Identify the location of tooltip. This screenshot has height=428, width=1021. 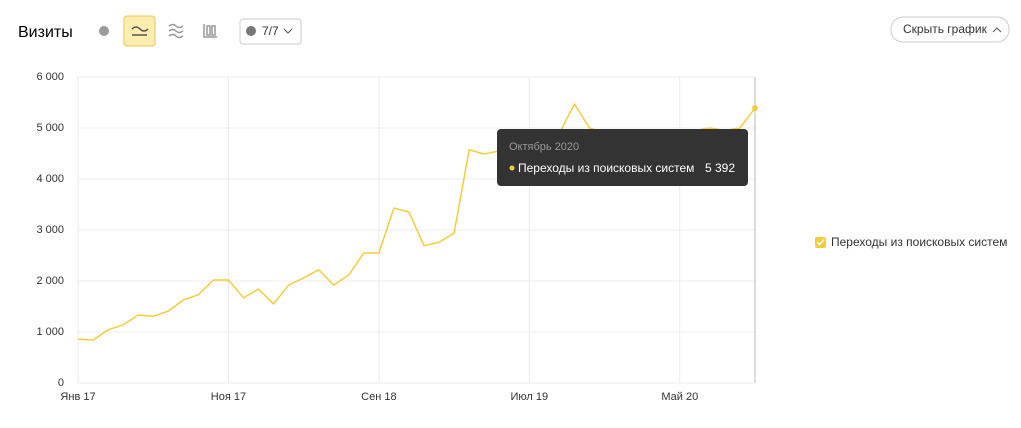
(622, 157).